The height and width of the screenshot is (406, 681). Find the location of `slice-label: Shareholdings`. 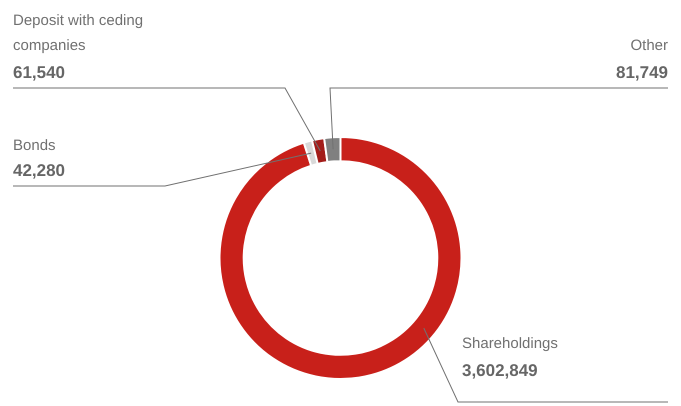

slice-label: Shareholdings is located at coordinates (510, 343).